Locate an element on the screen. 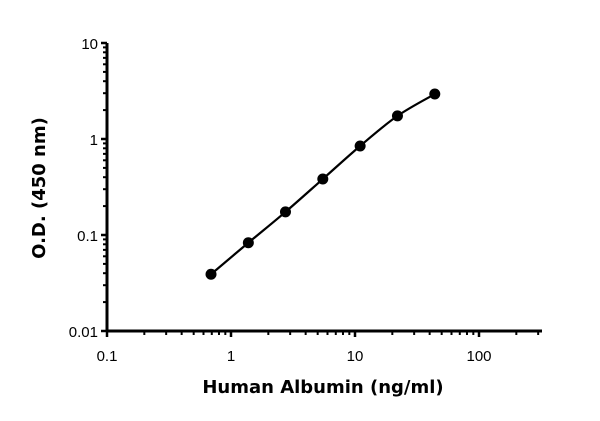 The width and height of the screenshot is (600, 421). x-tick-label: 100 is located at coordinates (478, 356).